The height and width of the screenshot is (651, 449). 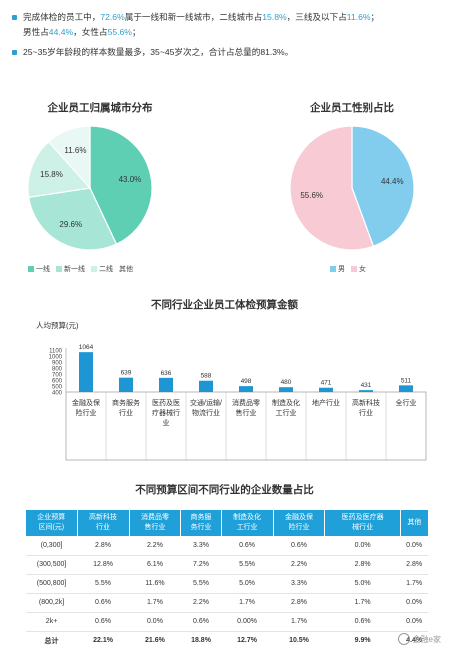 I want to click on table-total-row: 总计 22.1% 21.6% 18.8% 12.7% 10.5% 9.9% 4.4%, so click(x=227, y=640).